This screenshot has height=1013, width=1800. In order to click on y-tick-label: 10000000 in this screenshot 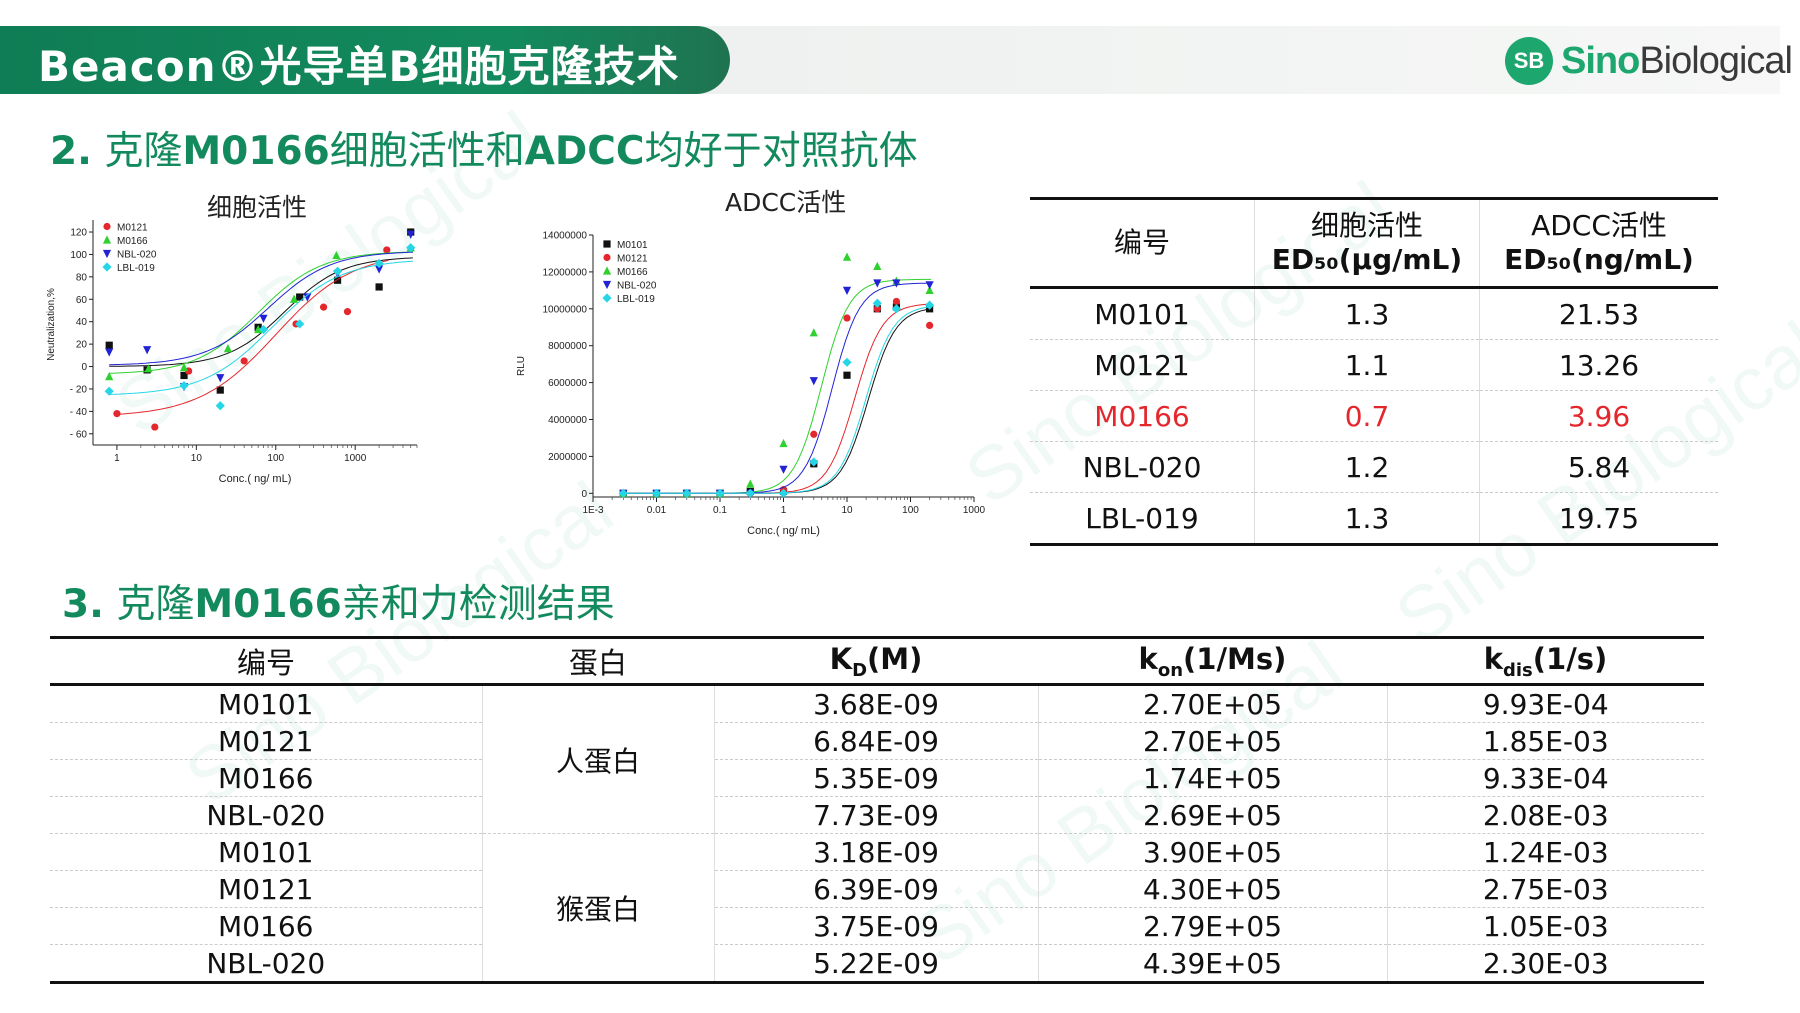, I will do `click(565, 309)`.